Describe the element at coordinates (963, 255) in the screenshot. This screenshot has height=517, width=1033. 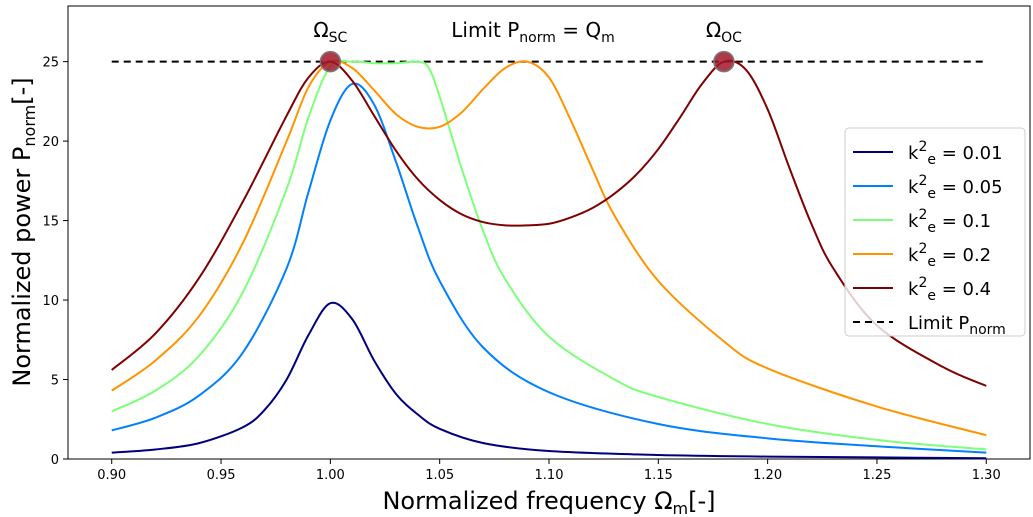
I see `legend-value: = 0.2` at that location.